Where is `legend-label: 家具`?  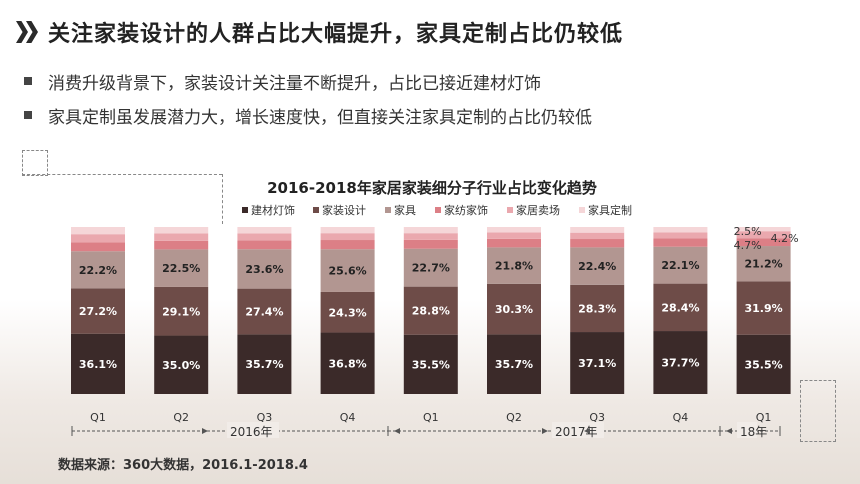 legend-label: 家具 is located at coordinates (405, 210).